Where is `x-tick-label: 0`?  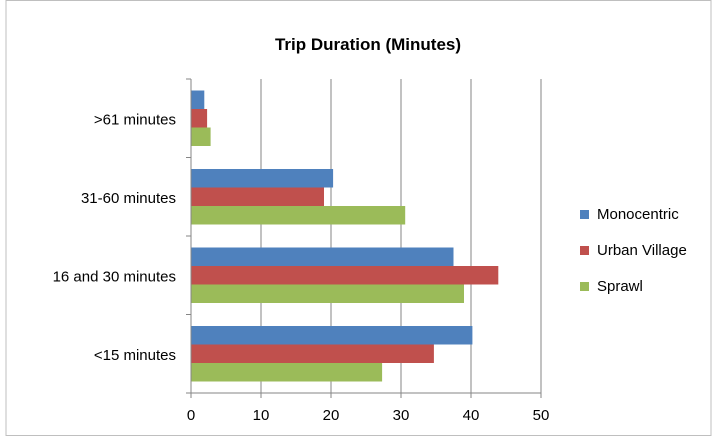 x-tick-label: 0 is located at coordinates (191, 415).